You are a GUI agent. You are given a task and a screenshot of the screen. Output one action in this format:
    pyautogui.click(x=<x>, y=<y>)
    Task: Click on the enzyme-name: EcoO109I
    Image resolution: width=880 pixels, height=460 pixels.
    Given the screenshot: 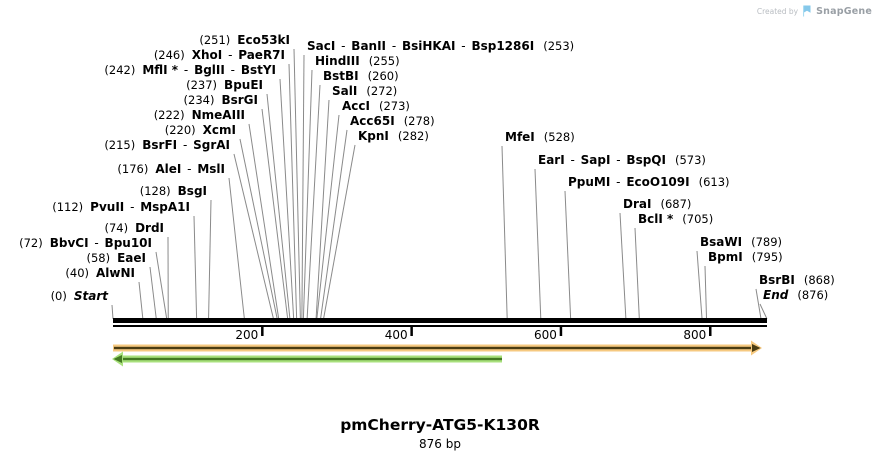 What is the action you would take?
    pyautogui.click(x=658, y=182)
    